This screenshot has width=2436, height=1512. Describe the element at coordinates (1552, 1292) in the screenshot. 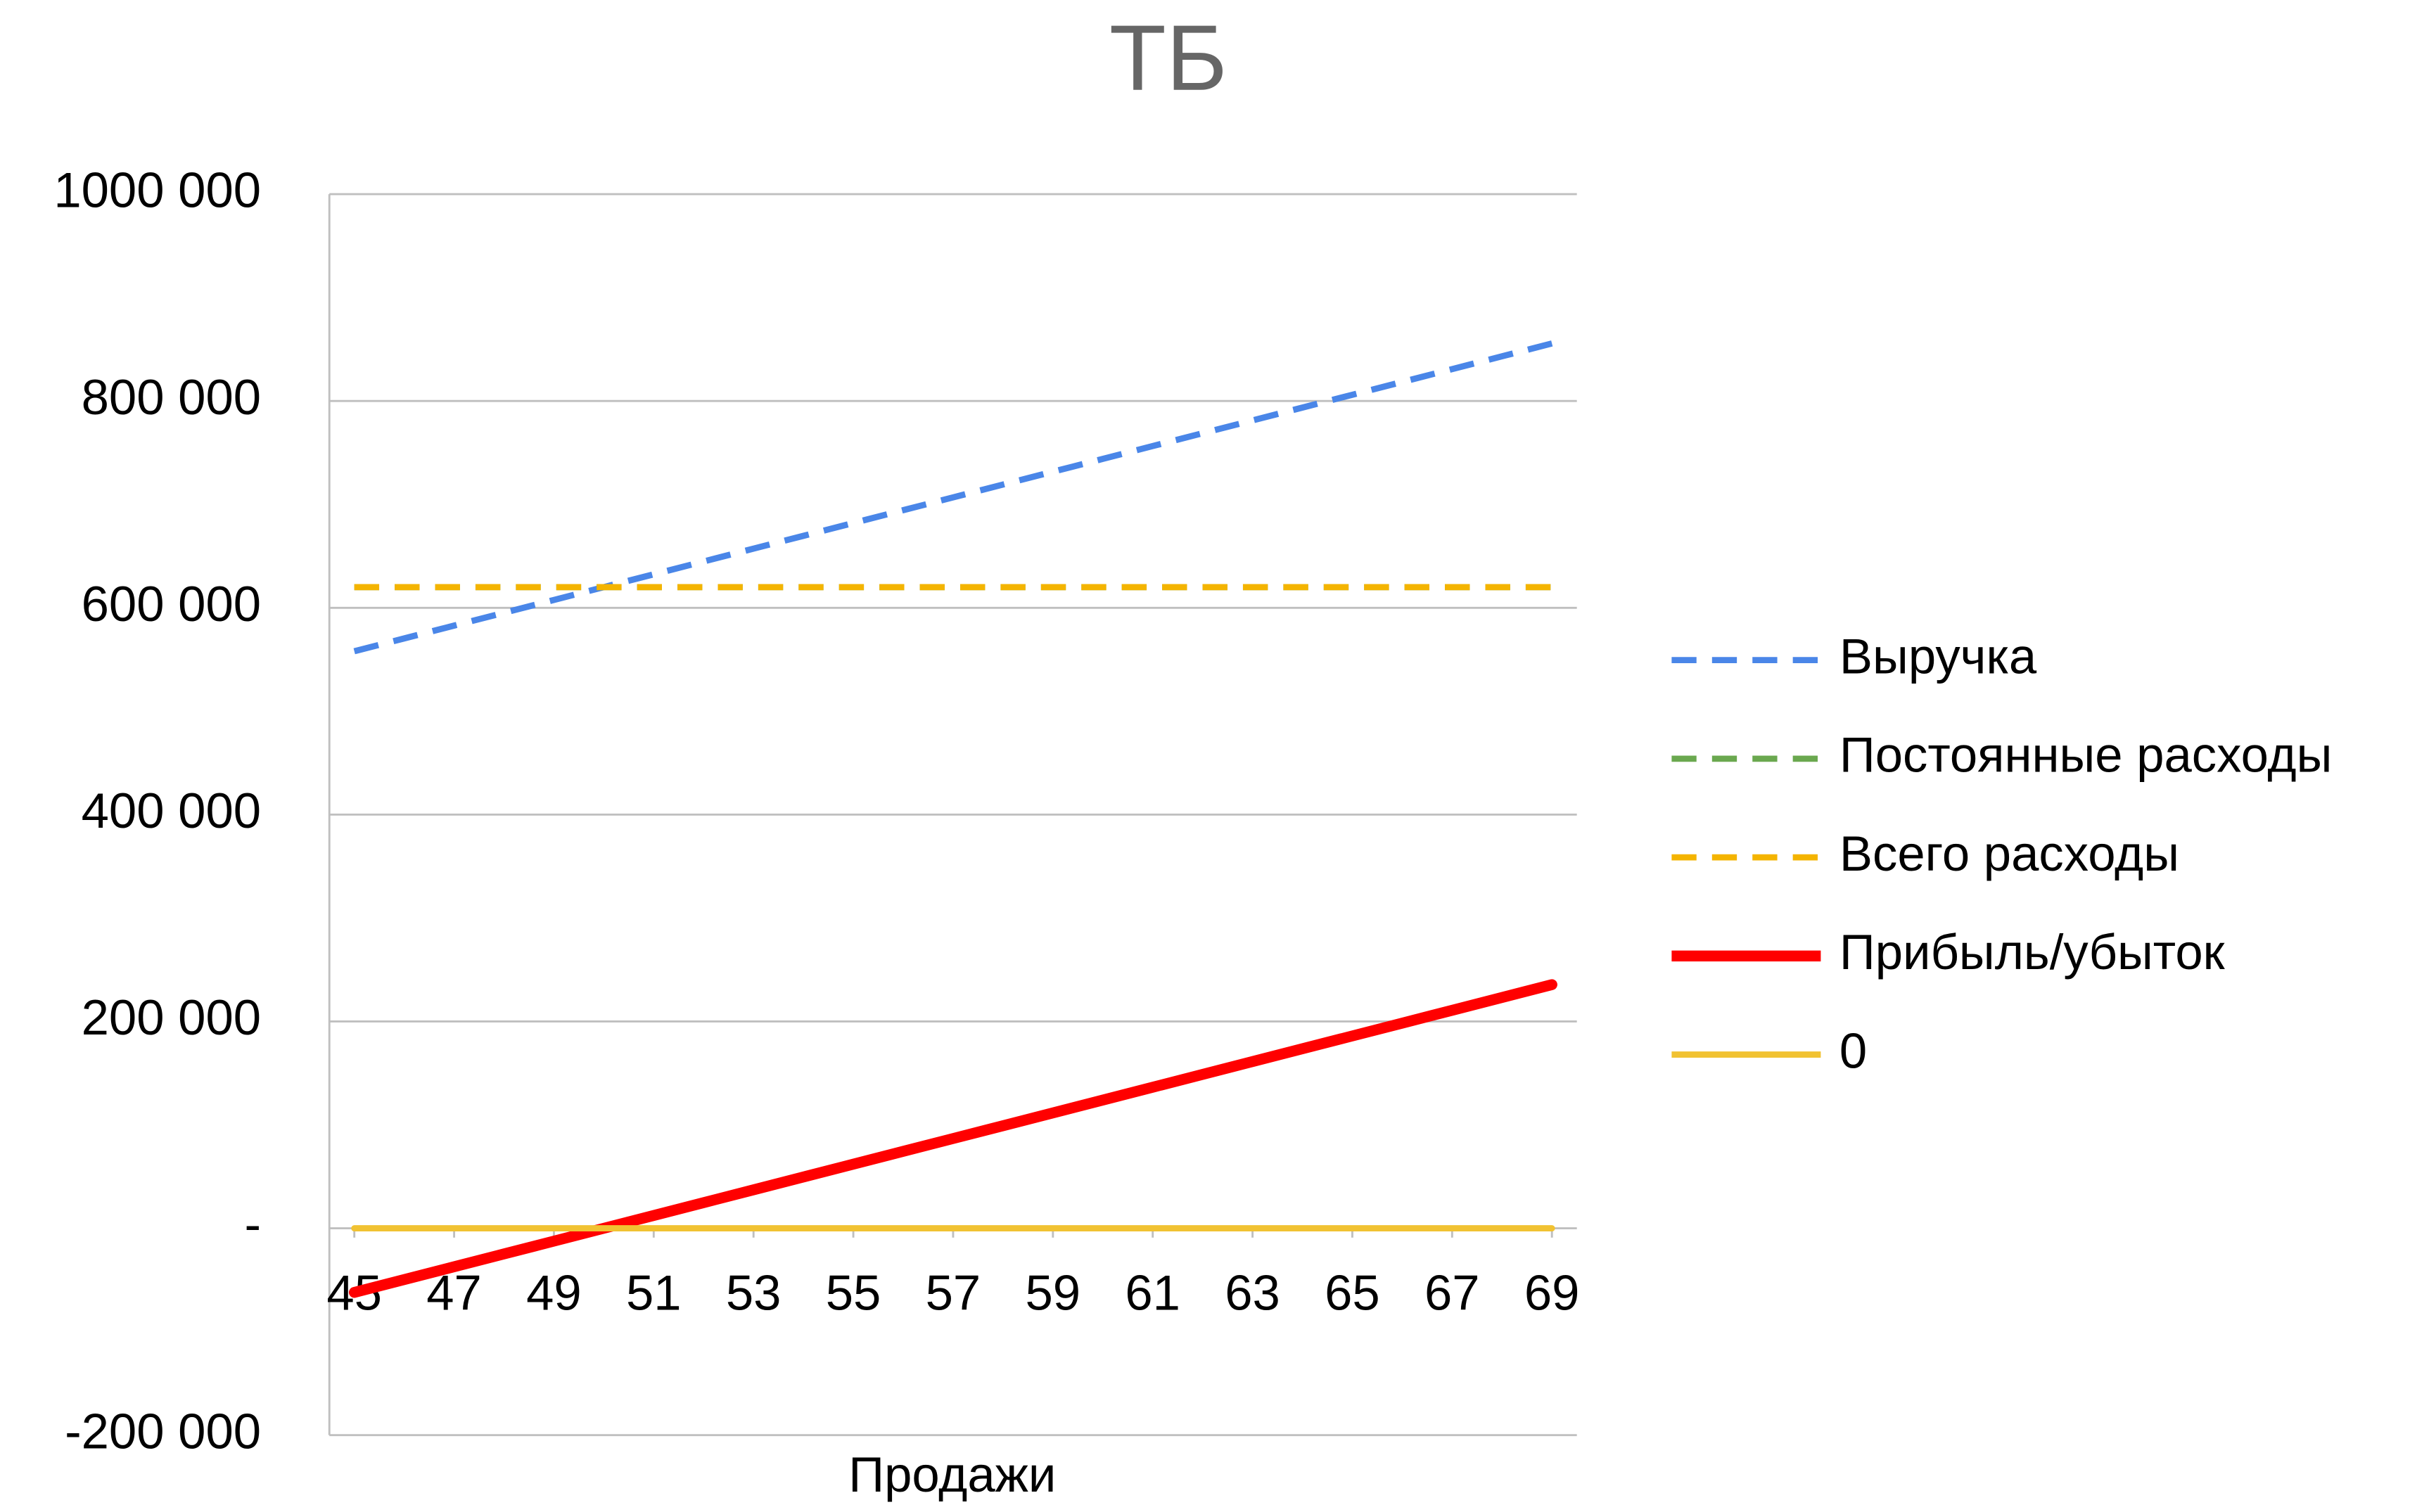

I see `x-tick-label: 69` at that location.